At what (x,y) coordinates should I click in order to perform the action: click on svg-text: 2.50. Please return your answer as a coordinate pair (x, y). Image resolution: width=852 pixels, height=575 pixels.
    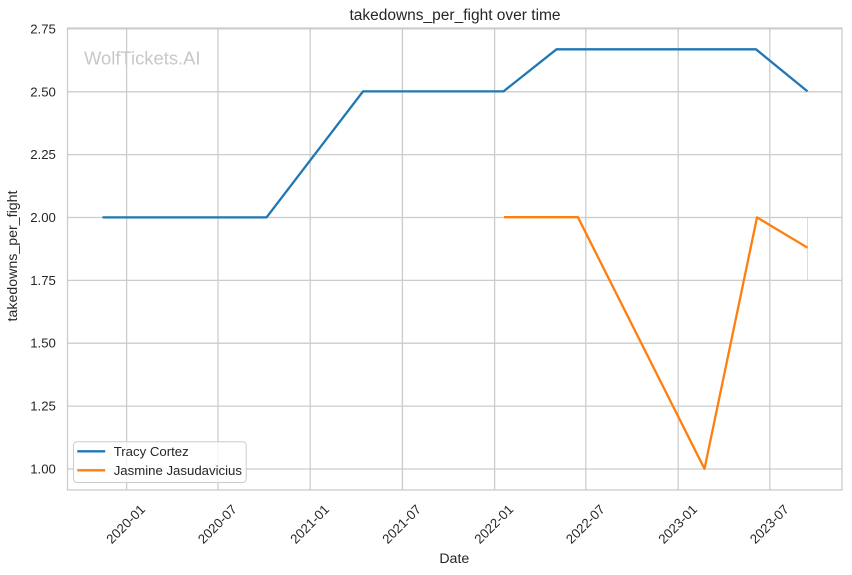
    Looking at the image, I should click on (43, 91).